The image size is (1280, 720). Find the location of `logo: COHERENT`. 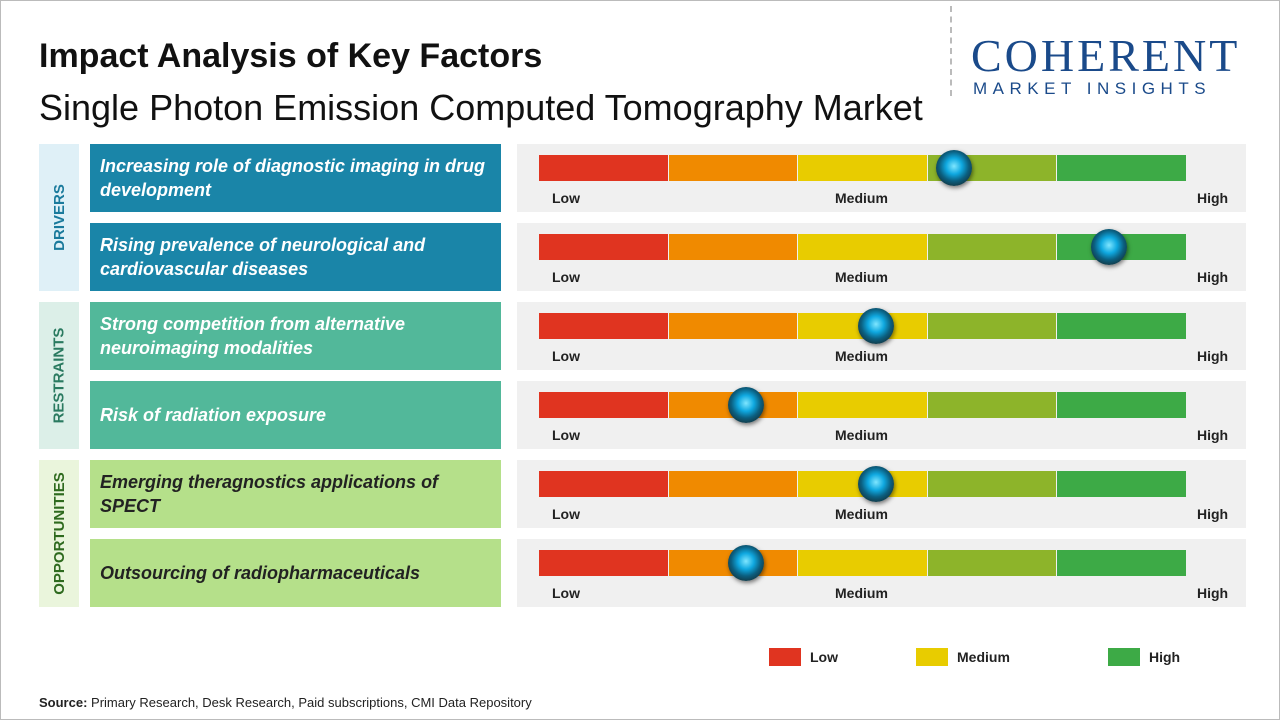

logo: COHERENT is located at coordinates (1106, 55).